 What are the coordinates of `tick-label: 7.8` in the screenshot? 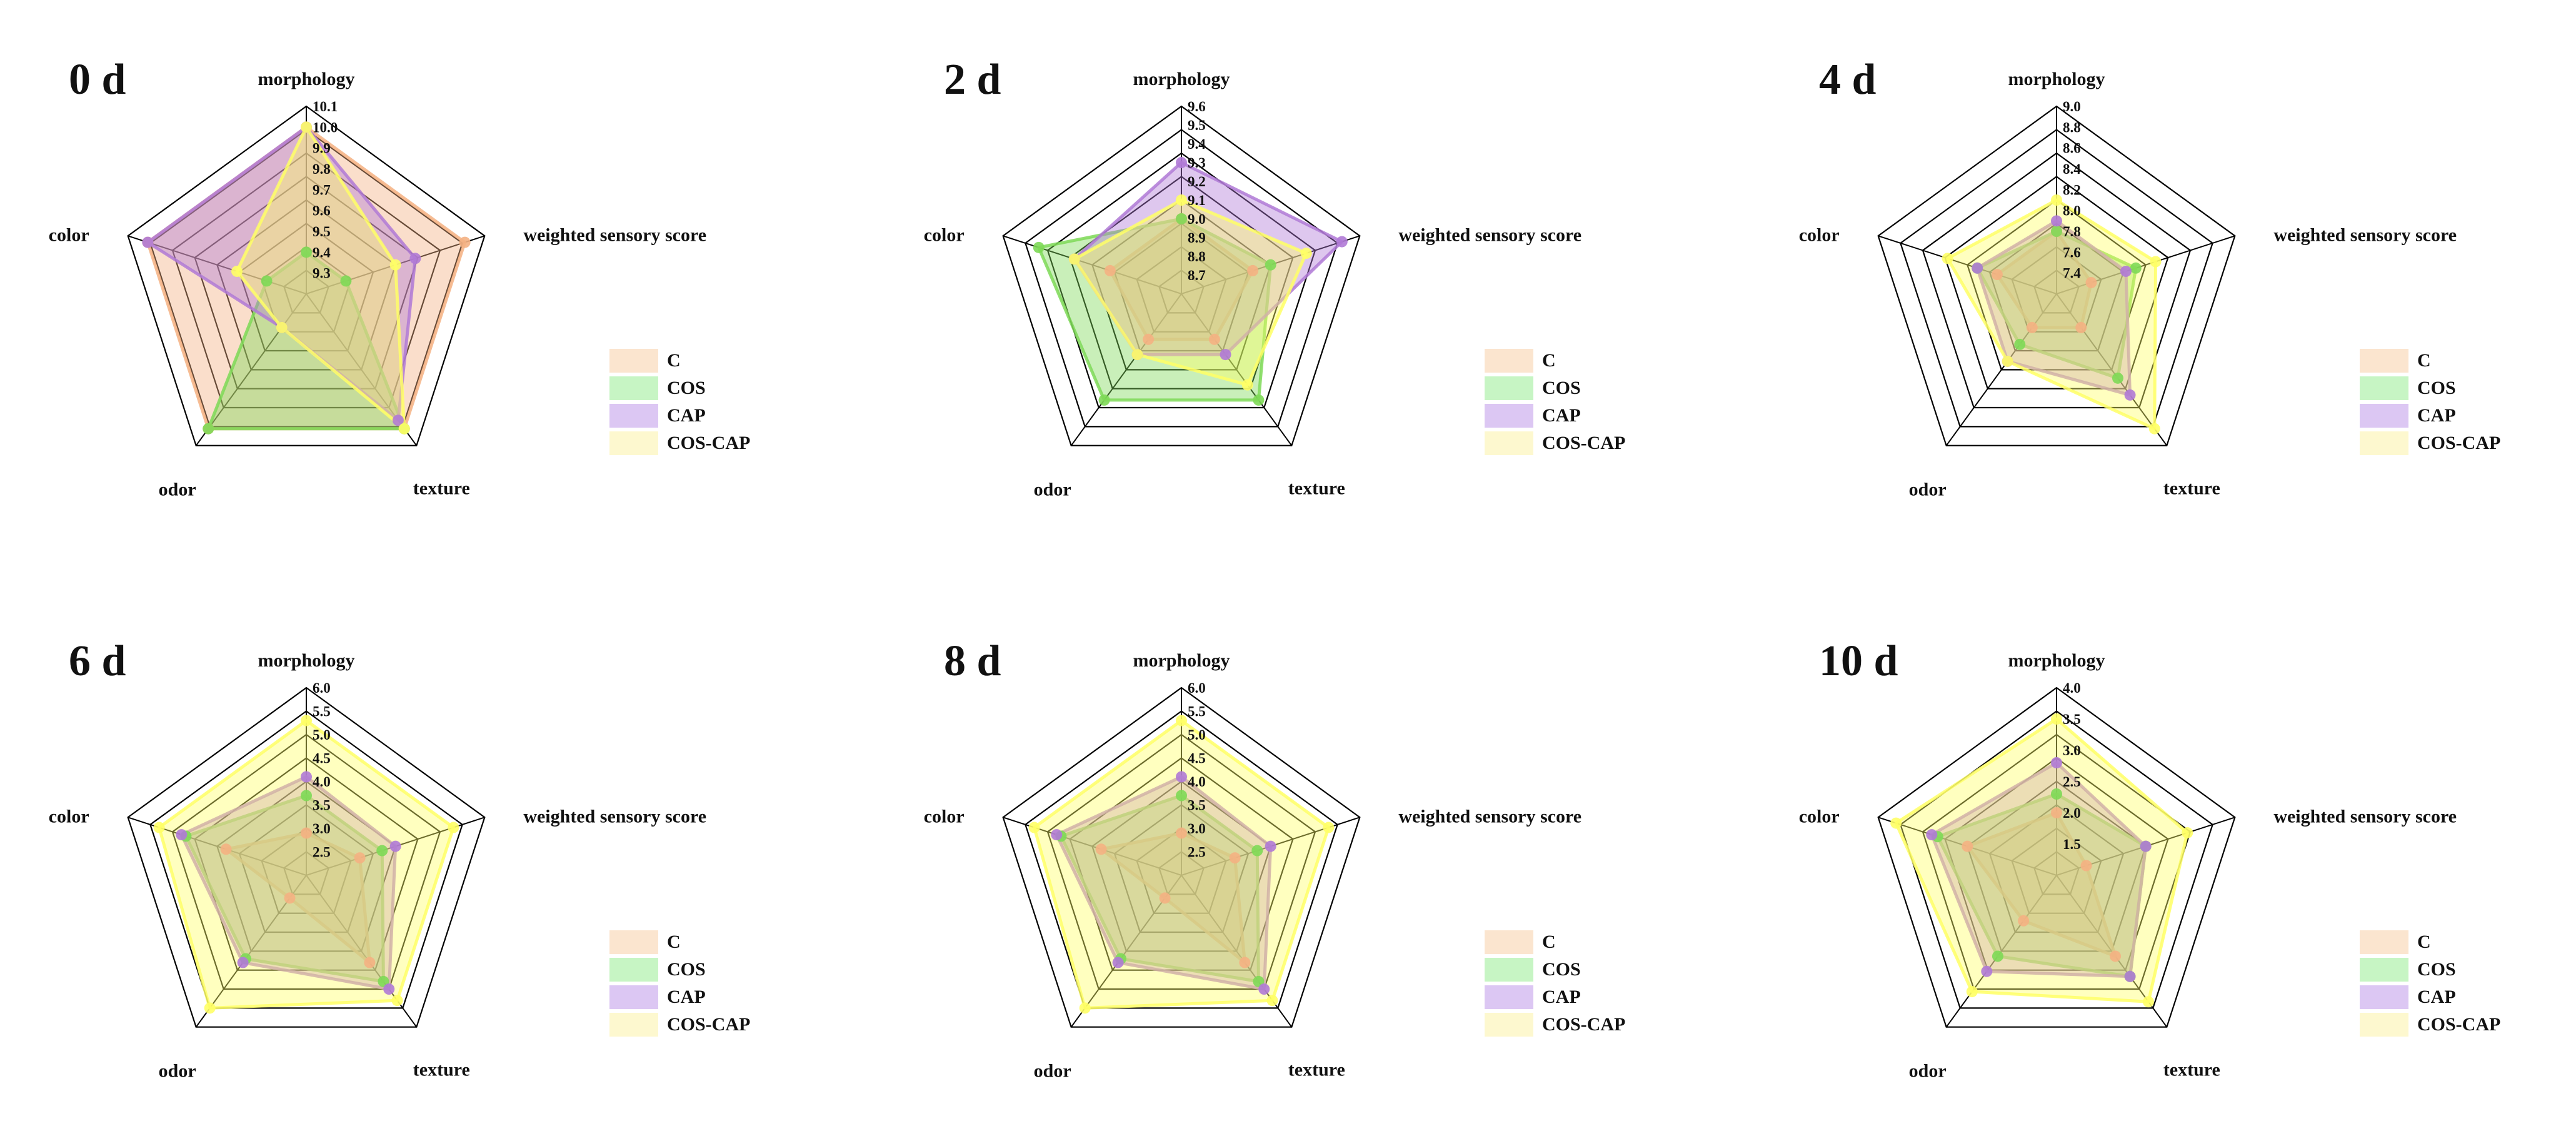 It's located at (2072, 231).